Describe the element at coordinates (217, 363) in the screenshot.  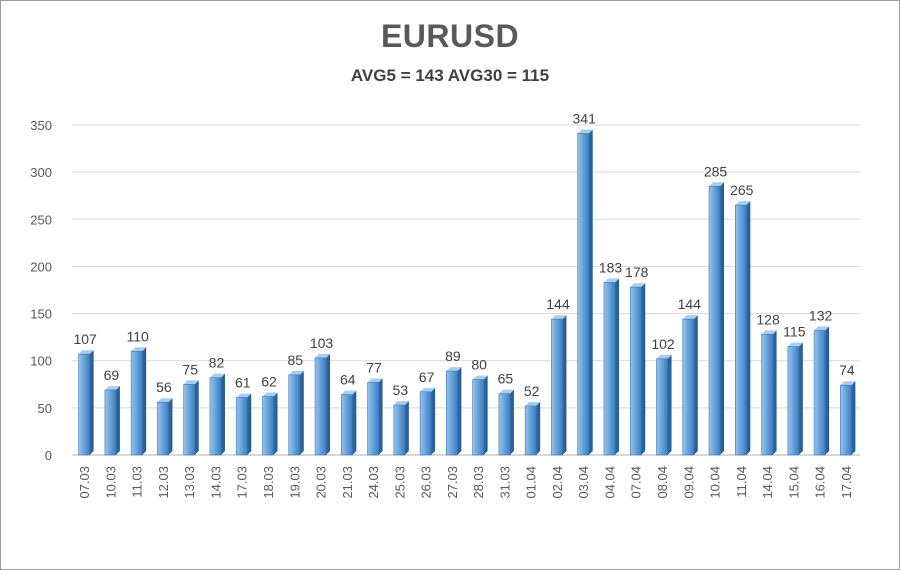
I see `data-label: 82` at that location.